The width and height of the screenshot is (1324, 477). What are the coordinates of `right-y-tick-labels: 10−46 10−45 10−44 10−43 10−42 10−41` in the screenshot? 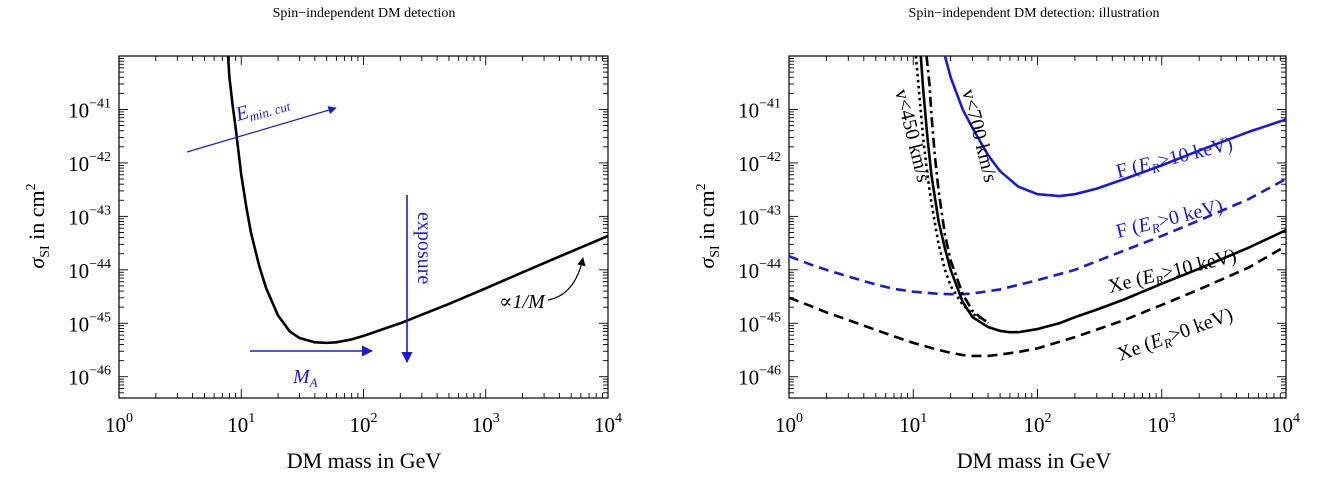 It's located at (759, 242).